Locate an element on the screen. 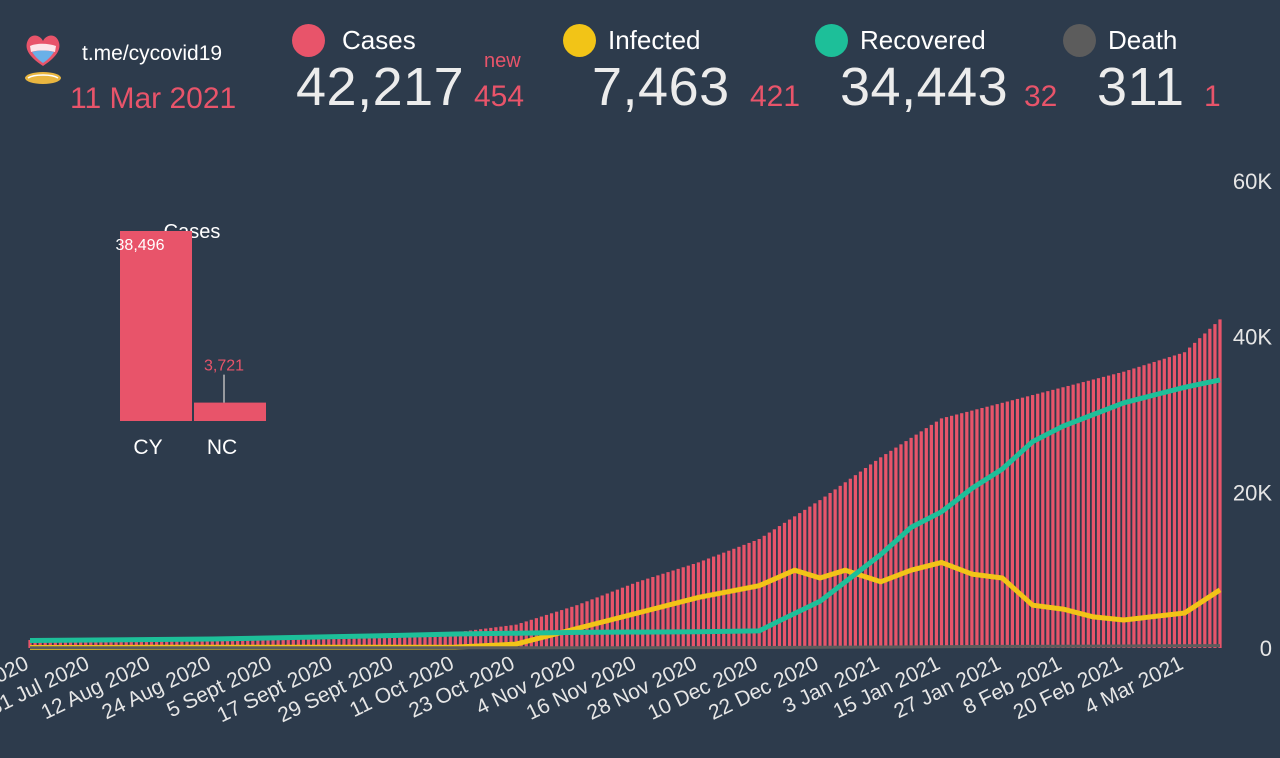  recovered-label: Recovered is located at coordinates (923, 40).